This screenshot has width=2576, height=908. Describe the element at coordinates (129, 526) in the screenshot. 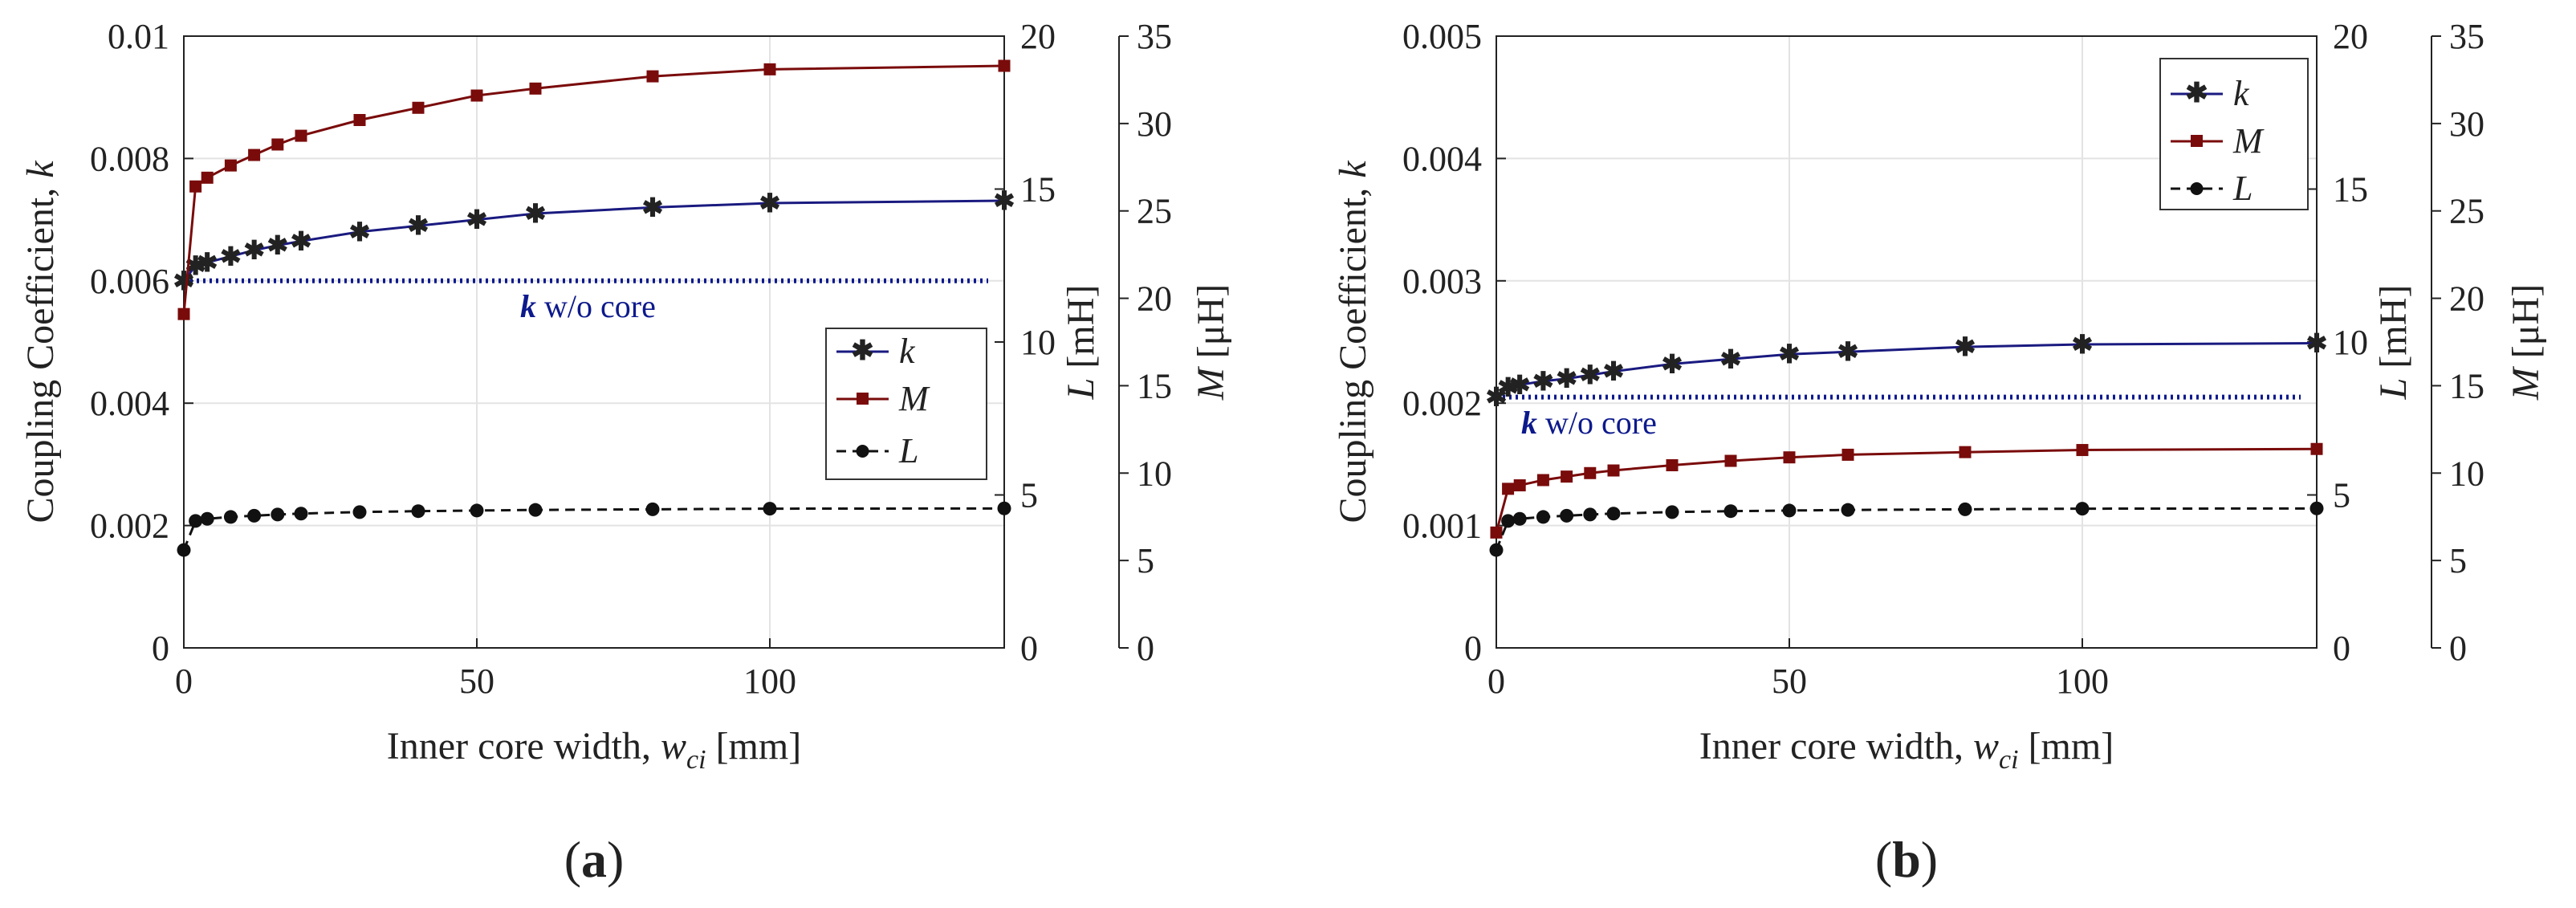

I see `panel-a-left-tick-label: 0.002` at that location.